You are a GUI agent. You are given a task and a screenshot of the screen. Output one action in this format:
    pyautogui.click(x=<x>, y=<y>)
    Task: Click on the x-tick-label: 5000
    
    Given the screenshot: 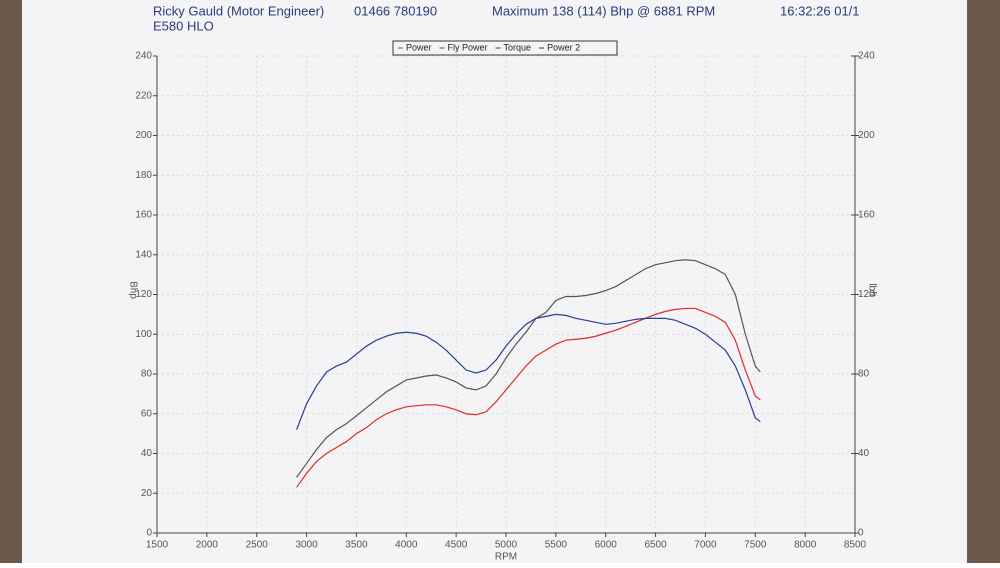 What is the action you would take?
    pyautogui.click(x=506, y=545)
    